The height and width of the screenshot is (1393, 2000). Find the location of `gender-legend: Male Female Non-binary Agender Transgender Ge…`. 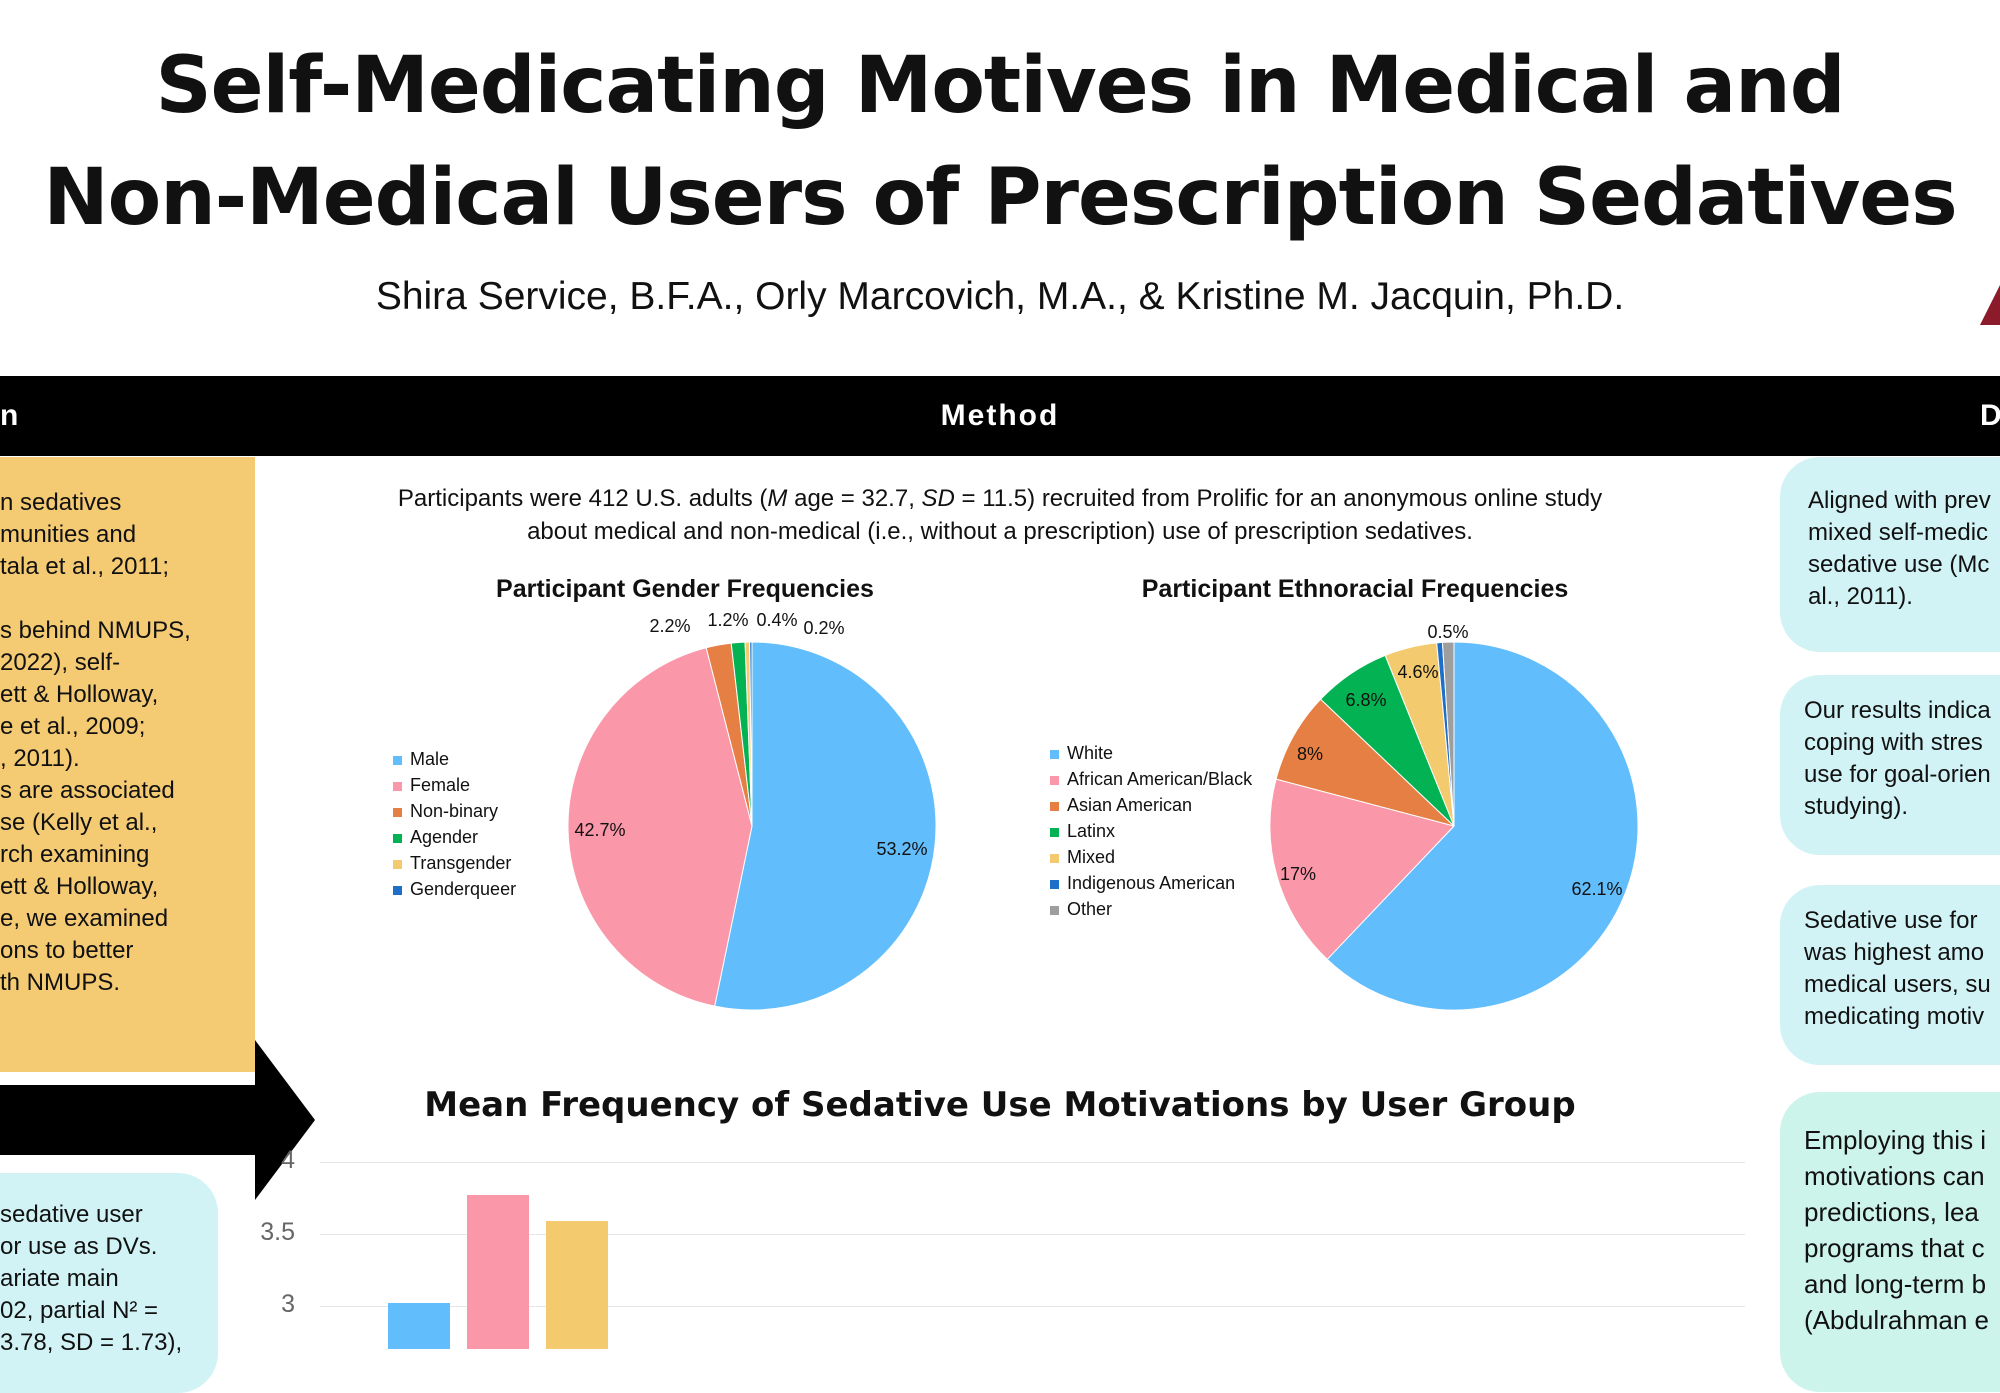

gender-legend: Male Female Non-binary Agender Transgender Ge… is located at coordinates (454, 824).